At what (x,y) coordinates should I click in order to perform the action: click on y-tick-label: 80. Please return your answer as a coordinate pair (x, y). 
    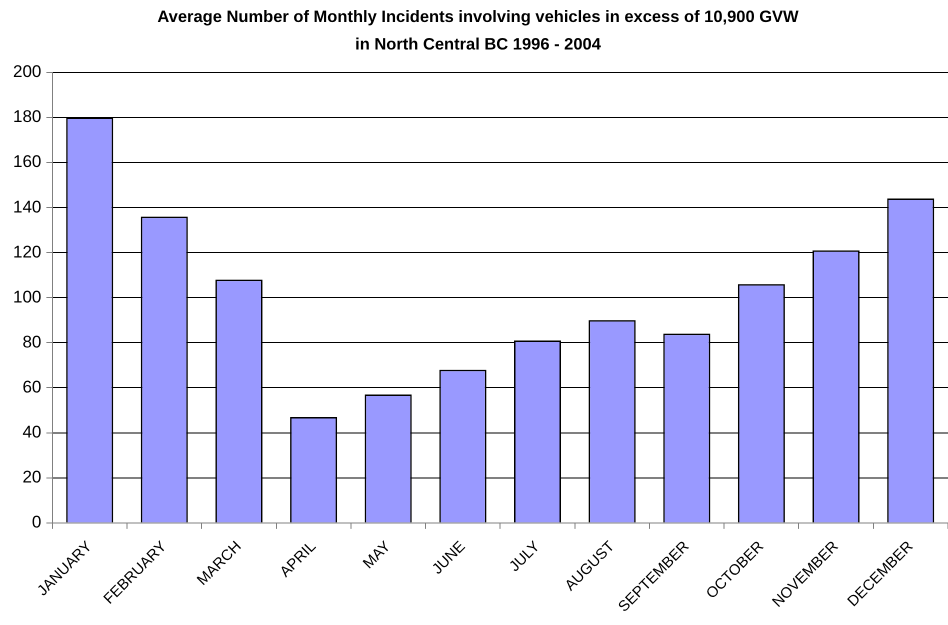
    Looking at the image, I should click on (32, 342).